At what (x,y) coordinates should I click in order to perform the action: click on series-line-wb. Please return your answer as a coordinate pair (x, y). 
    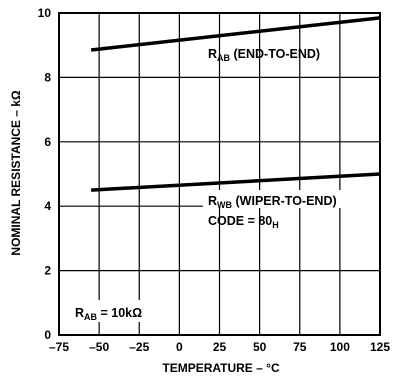
    Looking at the image, I should click on (236, 182).